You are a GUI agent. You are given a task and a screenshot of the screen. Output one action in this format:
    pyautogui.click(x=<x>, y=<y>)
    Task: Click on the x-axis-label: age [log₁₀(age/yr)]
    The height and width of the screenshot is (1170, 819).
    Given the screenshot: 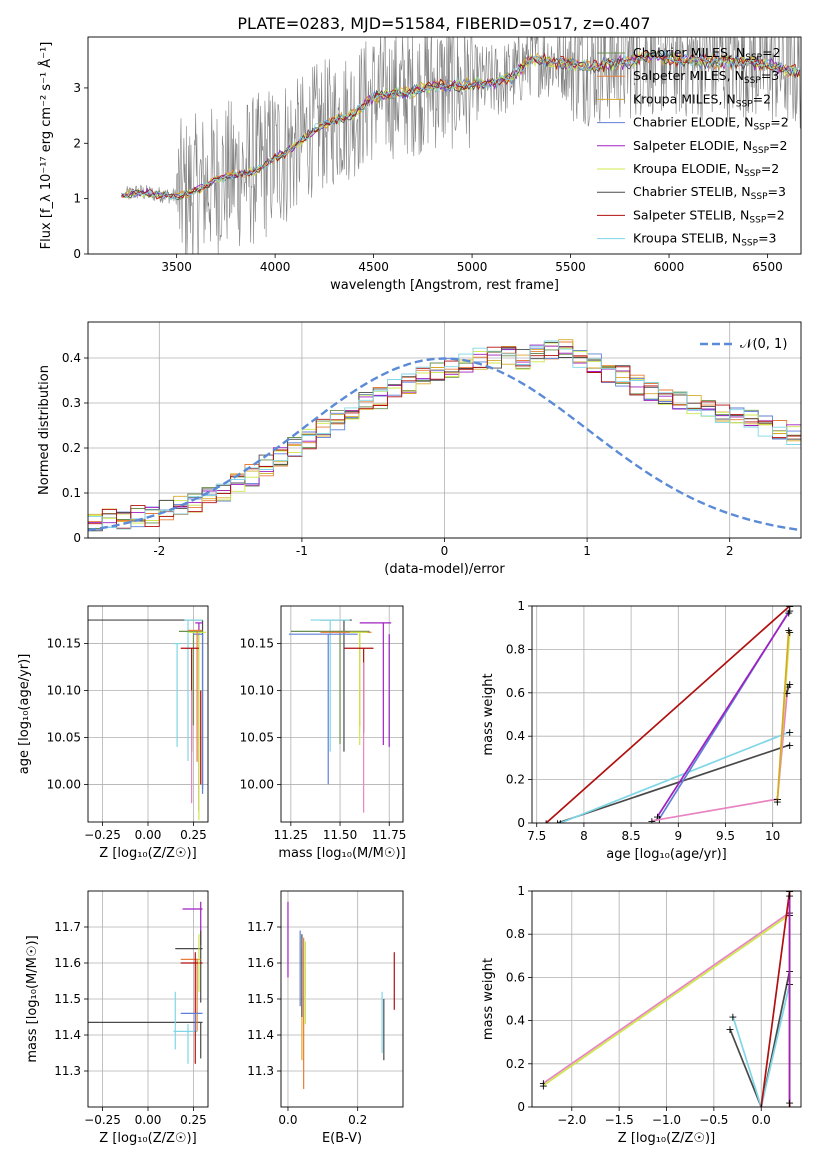 What is the action you would take?
    pyautogui.click(x=666, y=854)
    